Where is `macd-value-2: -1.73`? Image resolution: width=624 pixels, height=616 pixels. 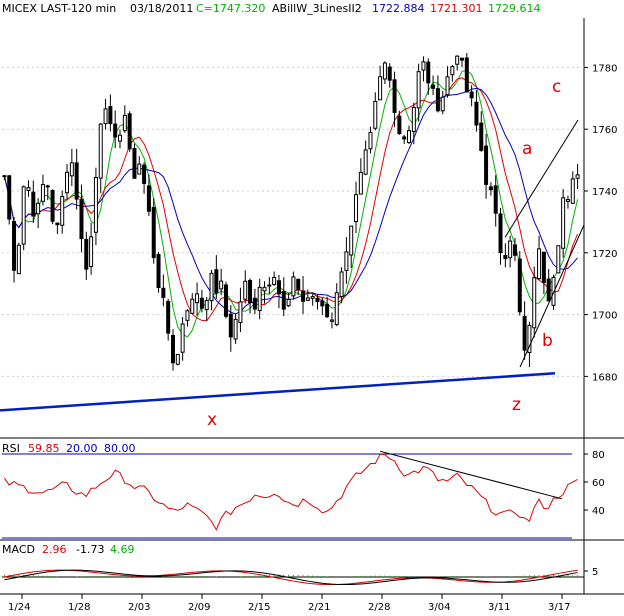
macd-value-2: -1.73 is located at coordinates (90, 549).